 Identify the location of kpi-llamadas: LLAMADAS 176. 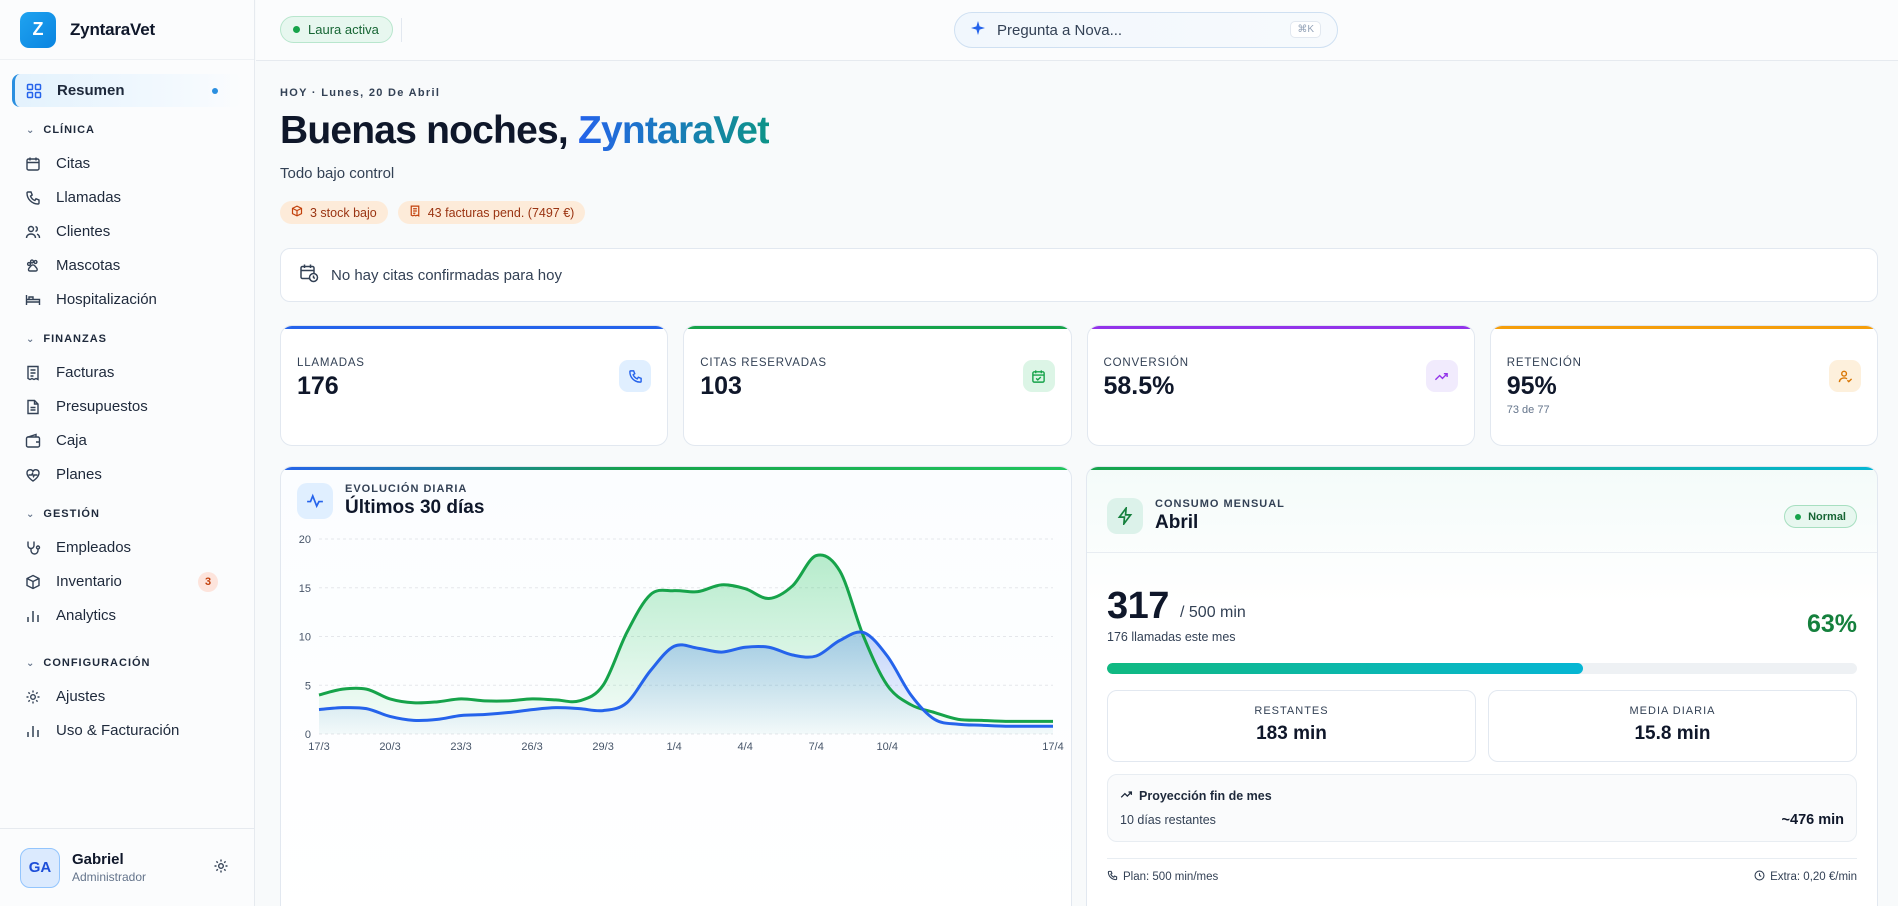
(474, 385).